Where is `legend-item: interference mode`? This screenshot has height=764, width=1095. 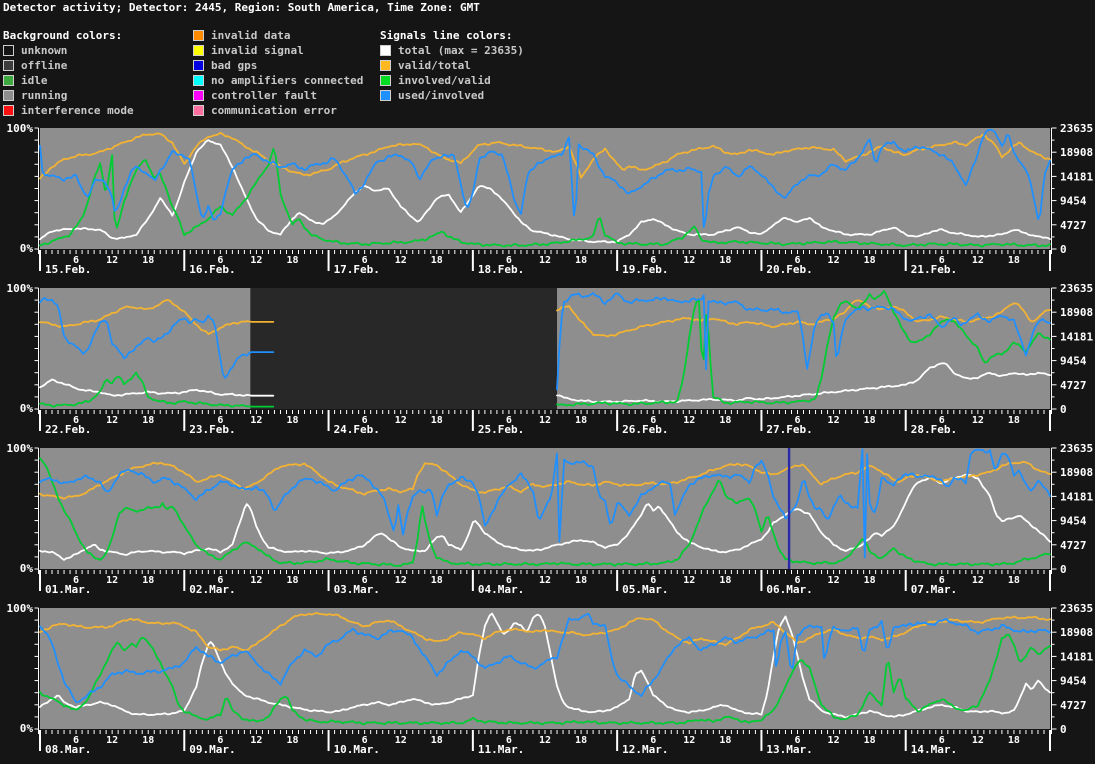
legend-item: interference mode is located at coordinates (68, 110).